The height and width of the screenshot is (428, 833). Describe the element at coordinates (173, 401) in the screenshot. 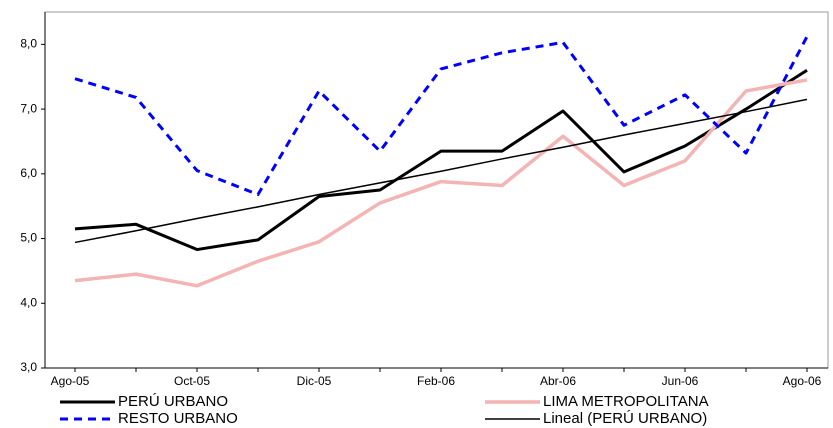

I see `legend-label: PERÚ URBANO` at that location.